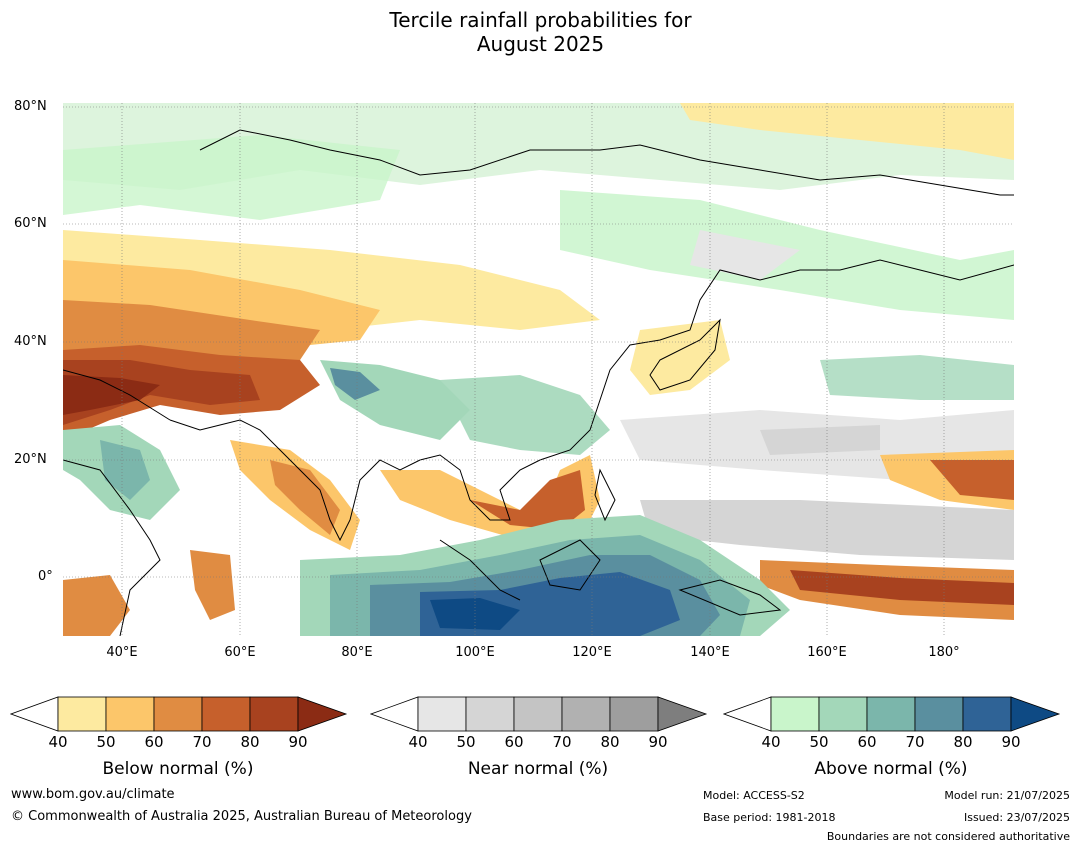 Image resolution: width=1081 pixels, height=850 pixels. What do you see at coordinates (305, 497) in the screenshot?
I see `india-below-core` at bounding box center [305, 497].